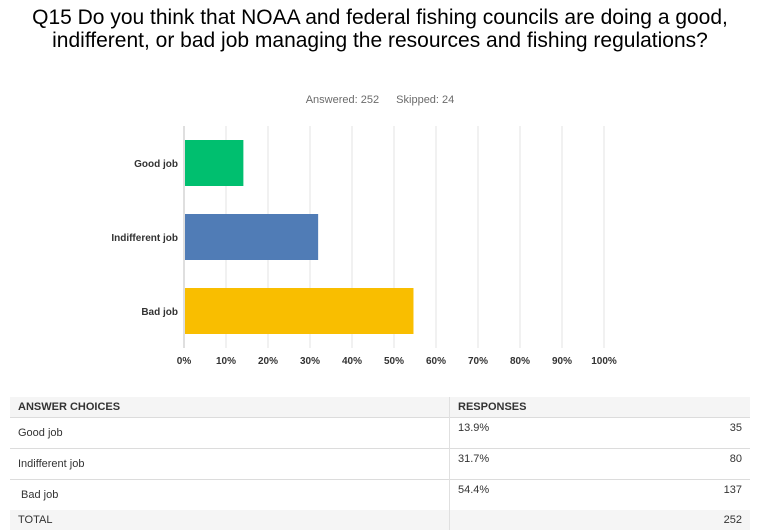  What do you see at coordinates (604, 361) in the screenshot?
I see `x-tick-label: 100%` at bounding box center [604, 361].